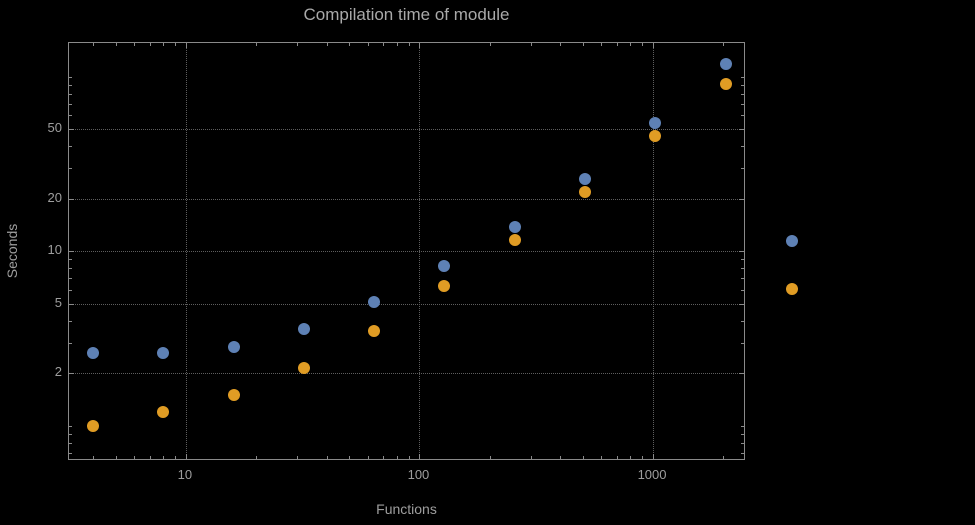 The height and width of the screenshot is (525, 975). What do you see at coordinates (514, 240) in the screenshot?
I see `data-point-series-orange-x256` at bounding box center [514, 240].